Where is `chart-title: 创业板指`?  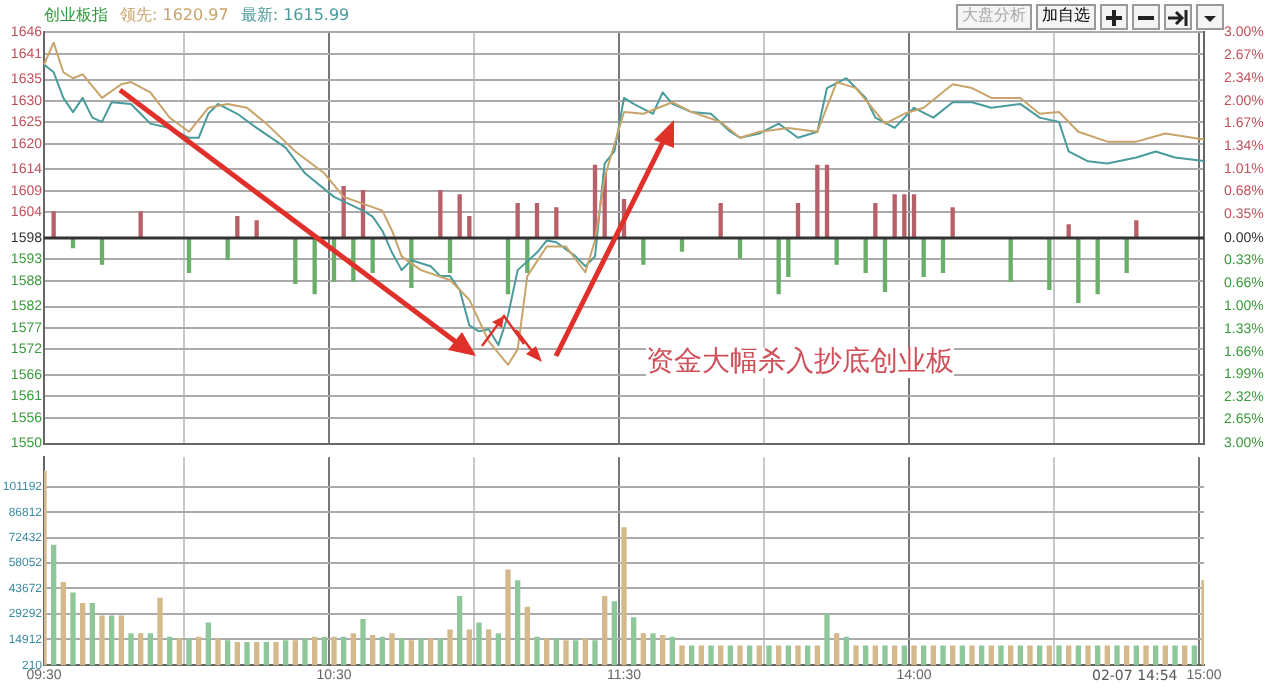
chart-title: 创业板指 is located at coordinates (76, 14).